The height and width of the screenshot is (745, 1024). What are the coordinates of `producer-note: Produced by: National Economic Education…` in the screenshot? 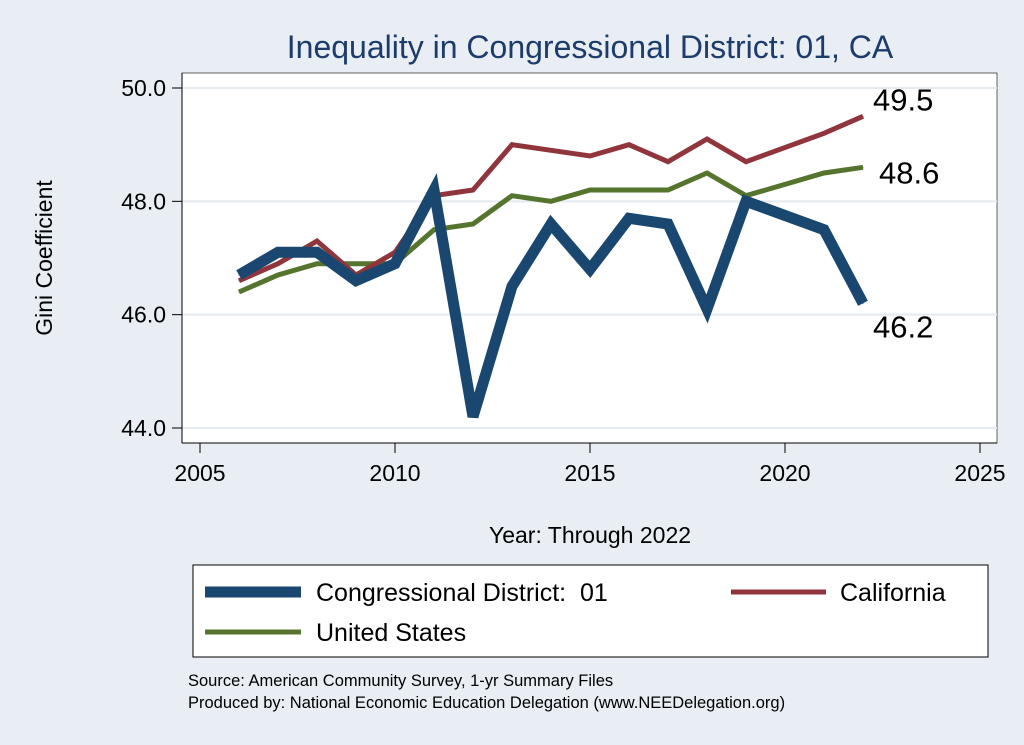 It's located at (486, 703).